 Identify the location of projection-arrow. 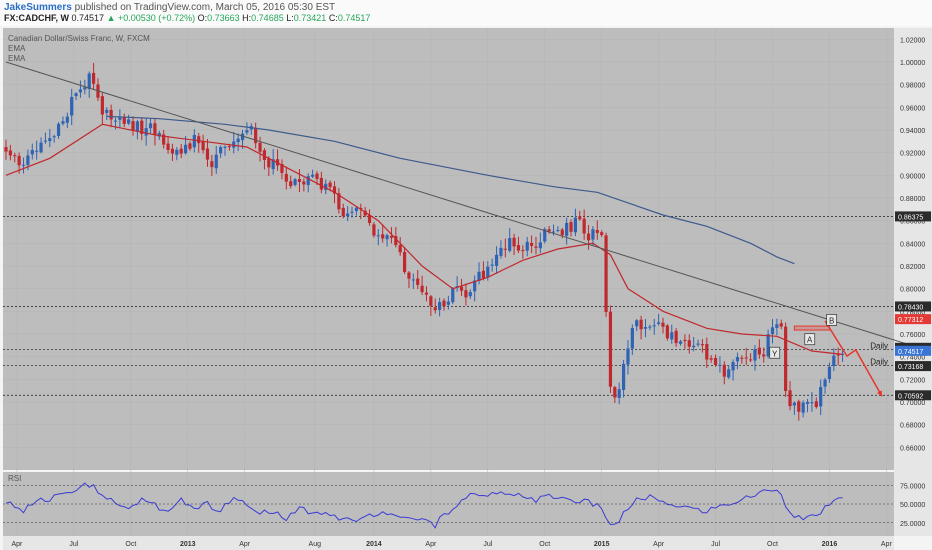
(853, 358).